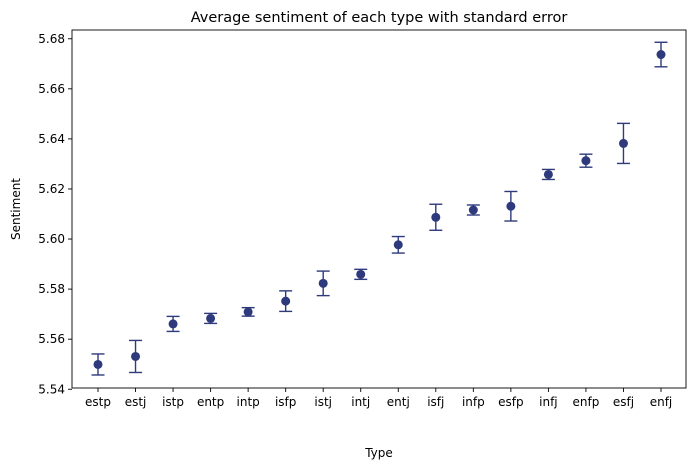  I want to click on x-tick-label: entj, so click(398, 402).